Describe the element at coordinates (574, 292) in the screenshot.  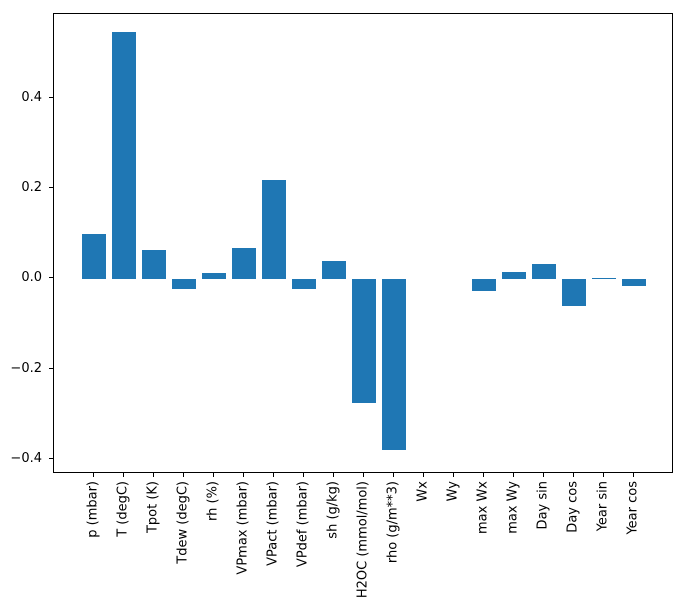
I see `bar-day-cos` at that location.